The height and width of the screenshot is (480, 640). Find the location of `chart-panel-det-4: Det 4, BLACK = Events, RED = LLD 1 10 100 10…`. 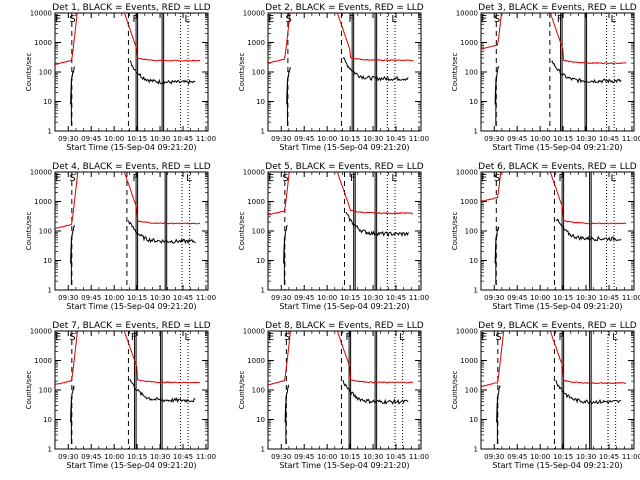

chart-panel-det-4: Det 4, BLACK = Events, RED = LLD 1 10 100 10… is located at coordinates (120, 236).